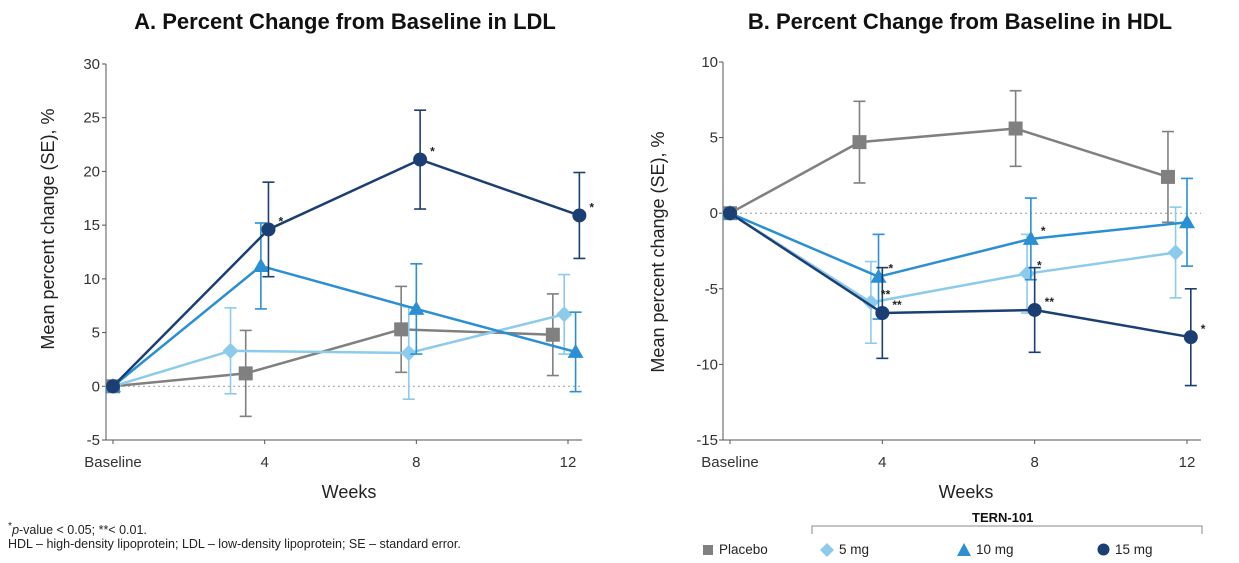 The image size is (1239, 563). Describe the element at coordinates (83, 530) in the screenshot. I see `footnote-pvalue-text: -value < 0.05; **< 0.01.` at that location.